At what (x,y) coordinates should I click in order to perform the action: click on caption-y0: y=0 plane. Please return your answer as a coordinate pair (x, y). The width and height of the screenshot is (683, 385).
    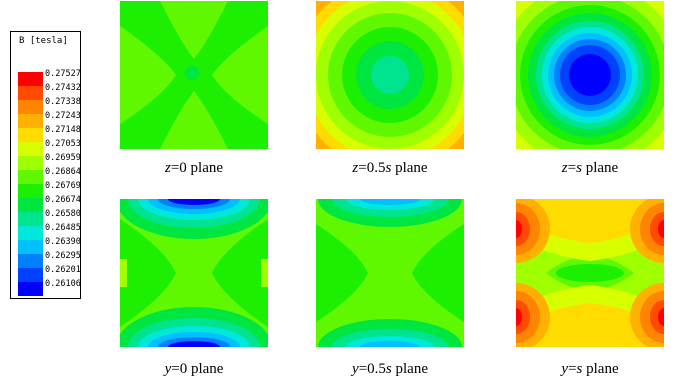
    Looking at the image, I should click on (194, 369).